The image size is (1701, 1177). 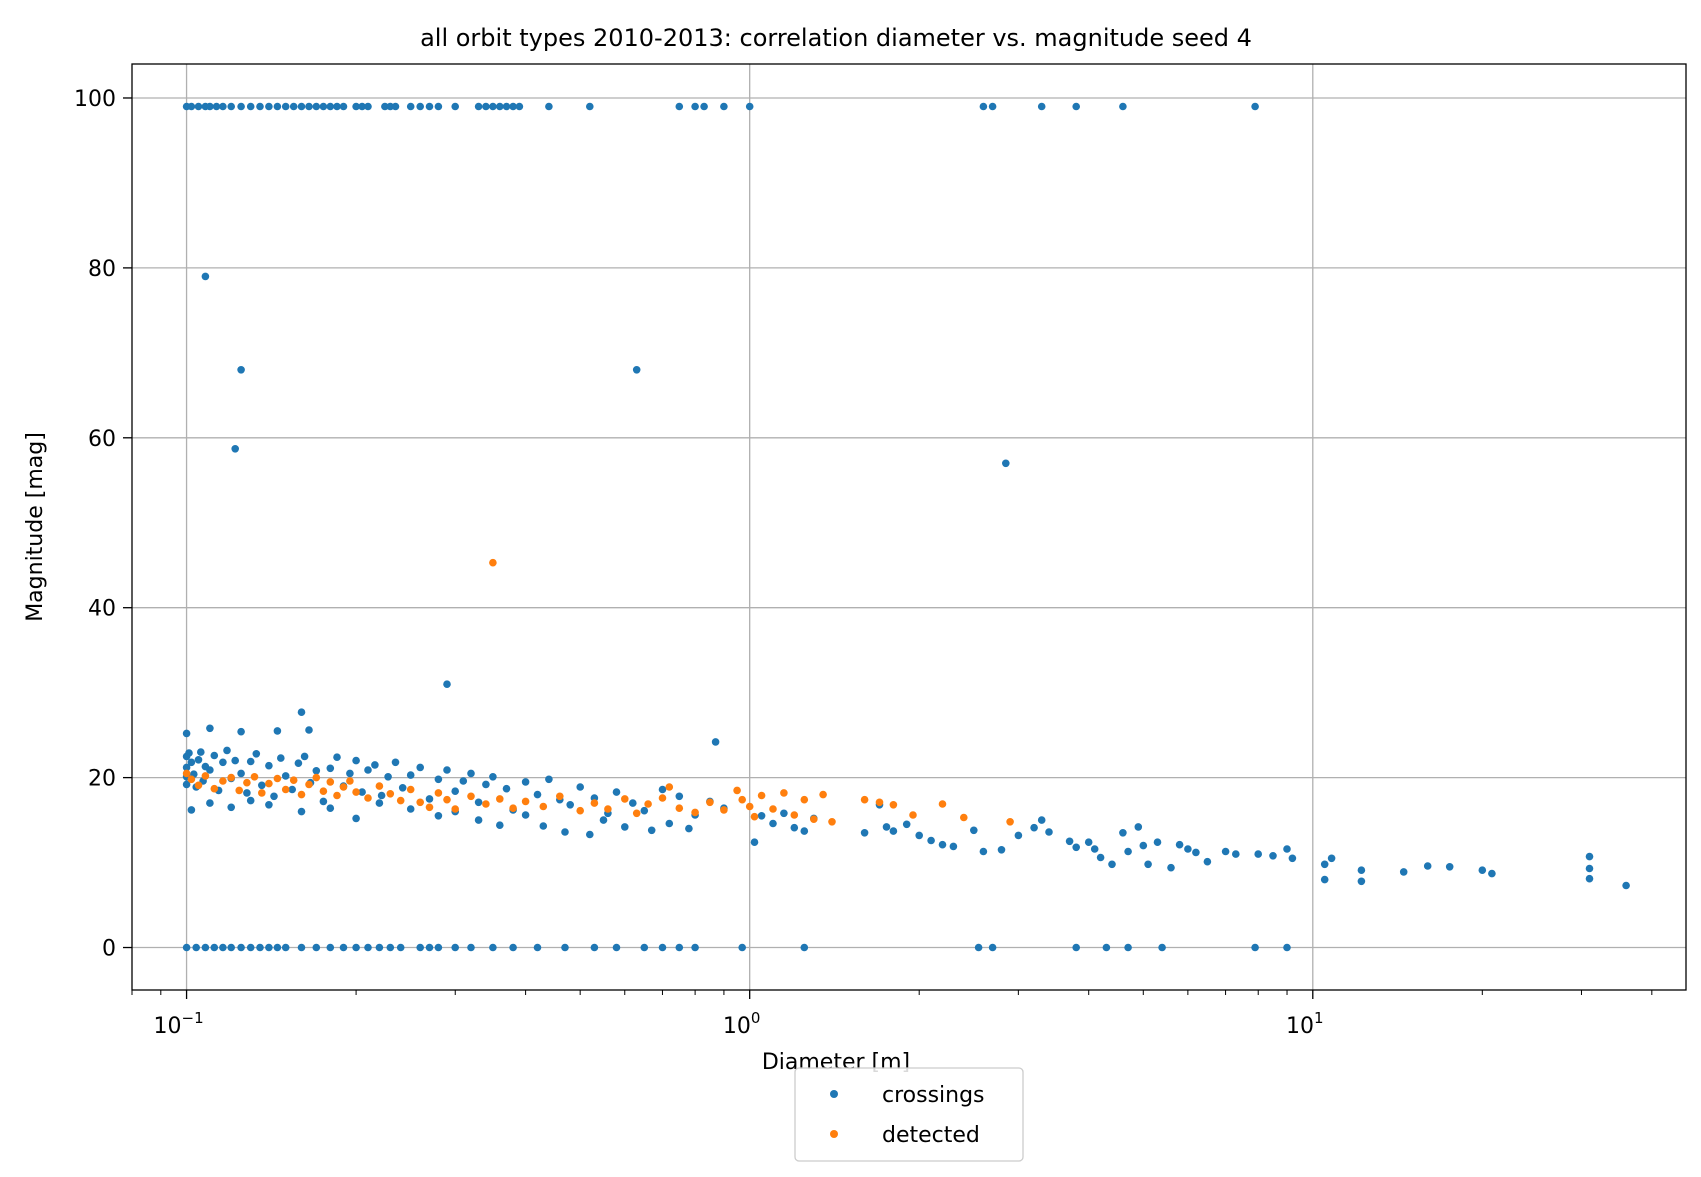 I want to click on y-tick-label: 60, so click(x=102, y=439).